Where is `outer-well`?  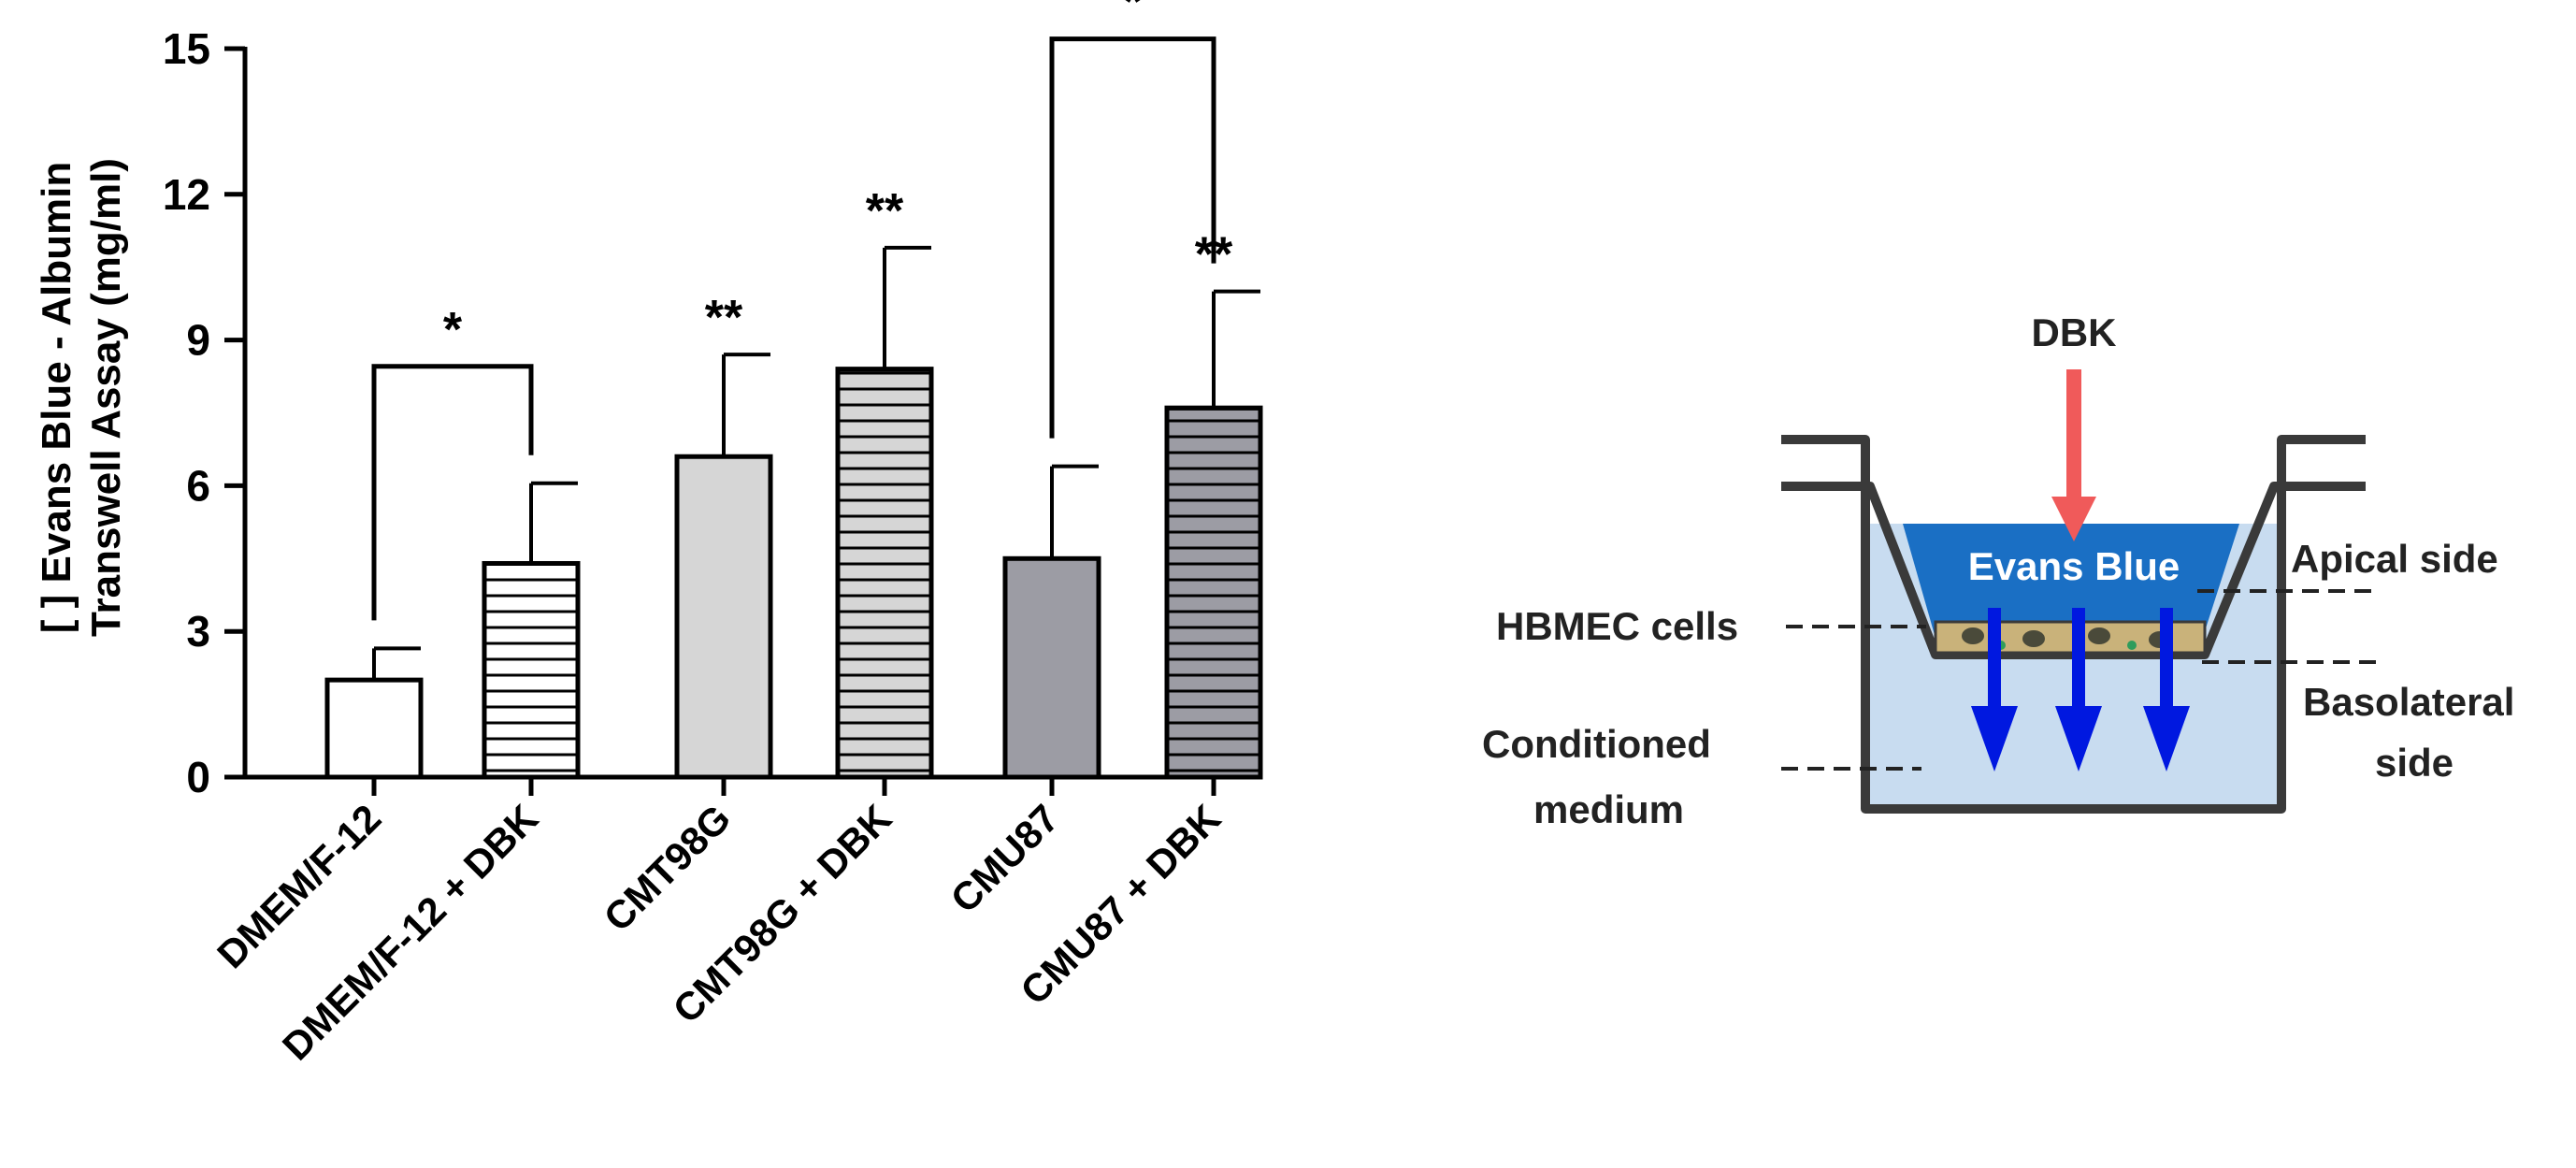 outer-well is located at coordinates (2074, 625).